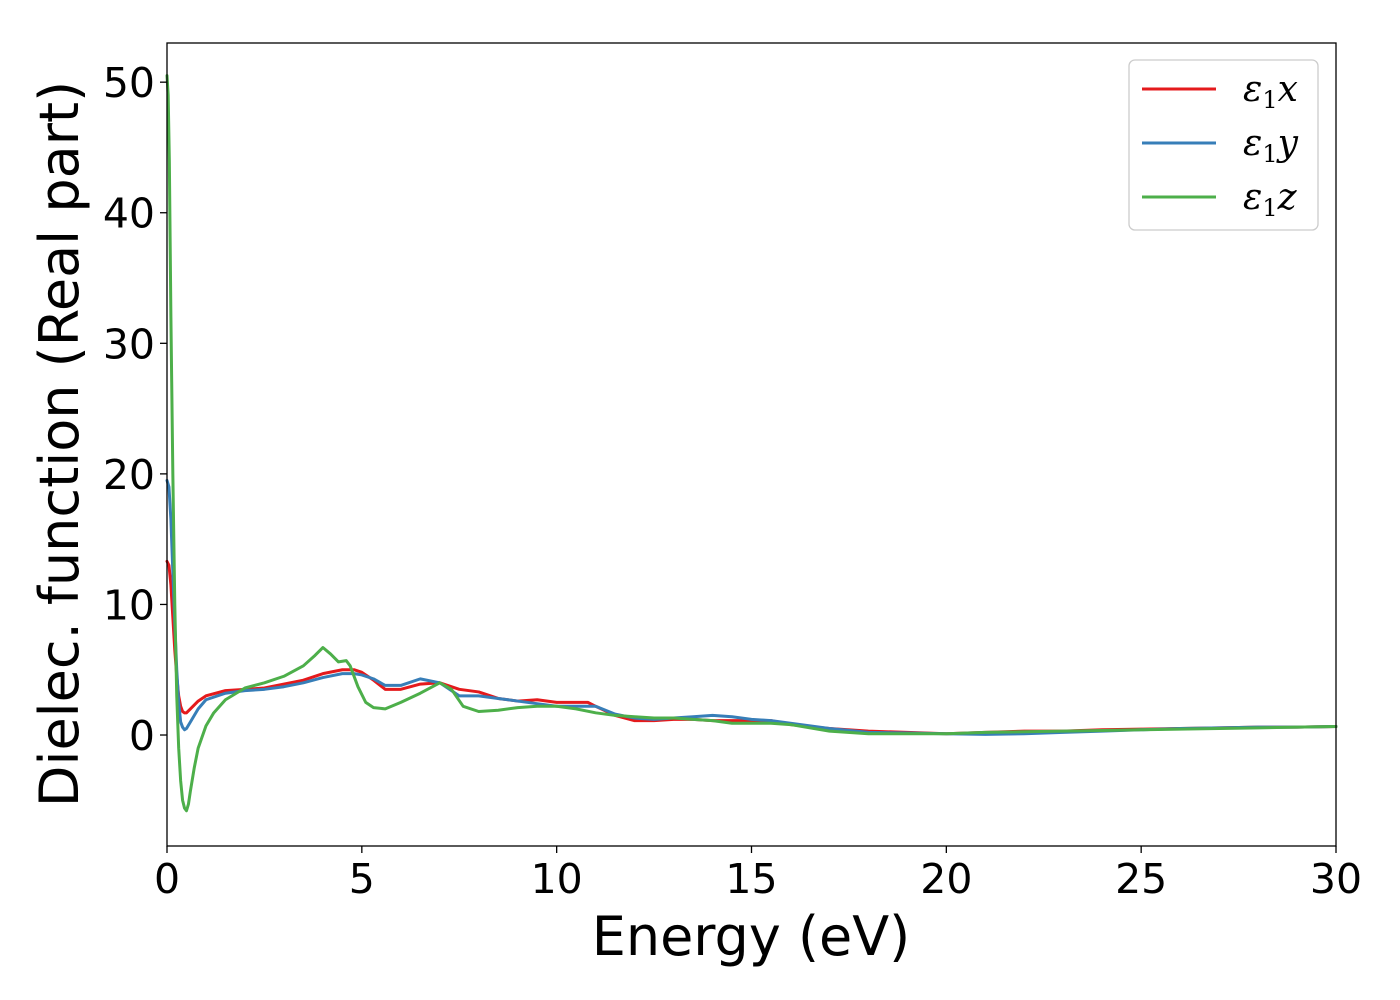  I want to click on x-tick-label: 0, so click(167, 879).